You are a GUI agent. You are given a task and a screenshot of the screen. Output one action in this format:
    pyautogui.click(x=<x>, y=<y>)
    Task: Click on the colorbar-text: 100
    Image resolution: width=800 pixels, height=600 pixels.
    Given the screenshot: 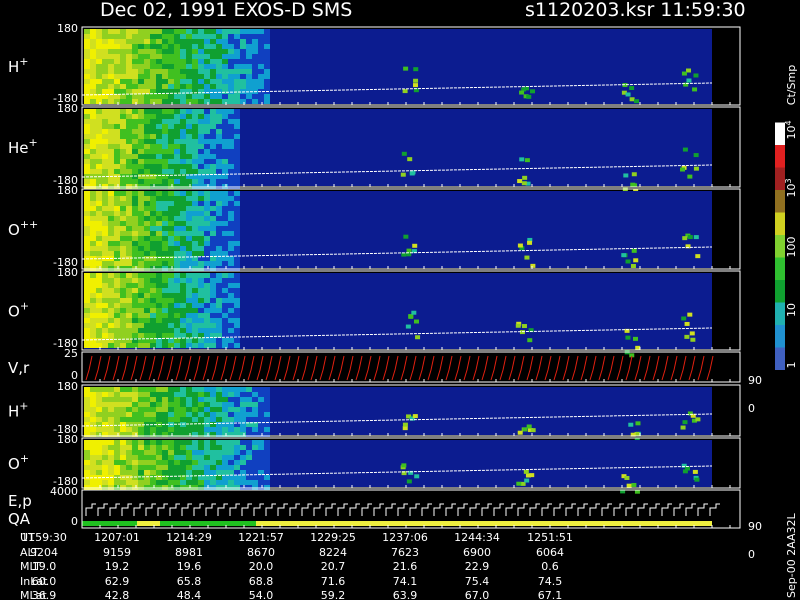 What is the action you would take?
    pyautogui.click(x=791, y=247)
    